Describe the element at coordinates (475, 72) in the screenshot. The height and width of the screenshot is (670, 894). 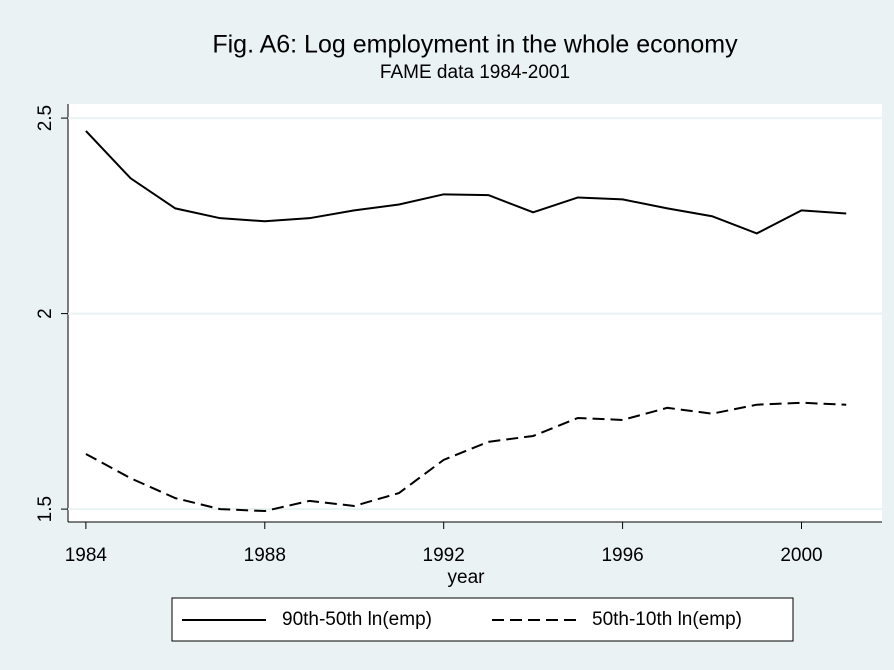
I see `chart-subtitle: FAME data 1984-2001` at that location.